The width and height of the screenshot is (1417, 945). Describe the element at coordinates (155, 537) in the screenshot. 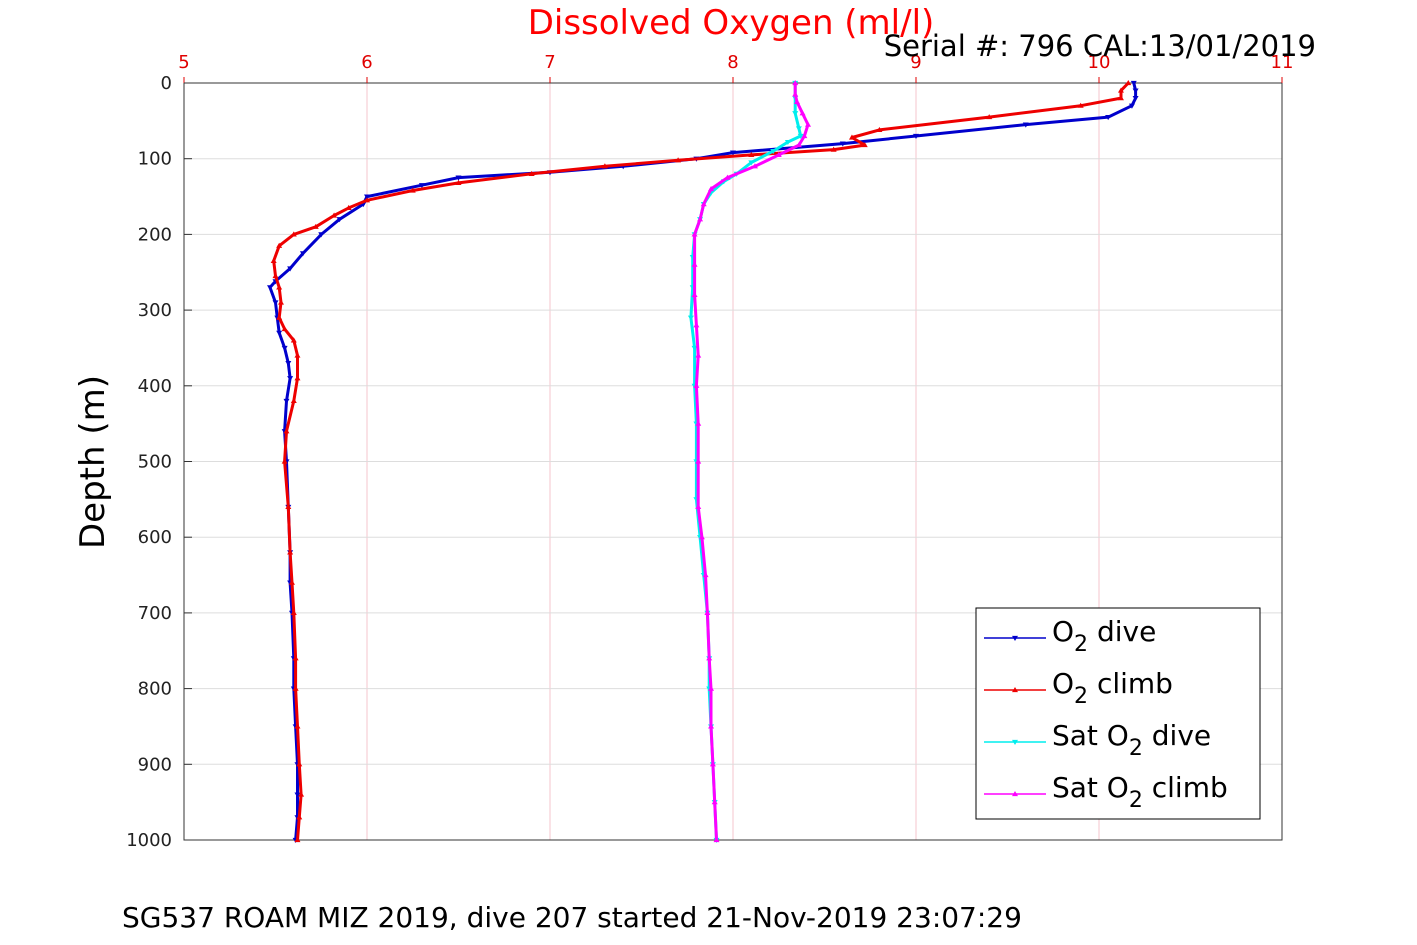

I see `y-tick-label: 600` at that location.